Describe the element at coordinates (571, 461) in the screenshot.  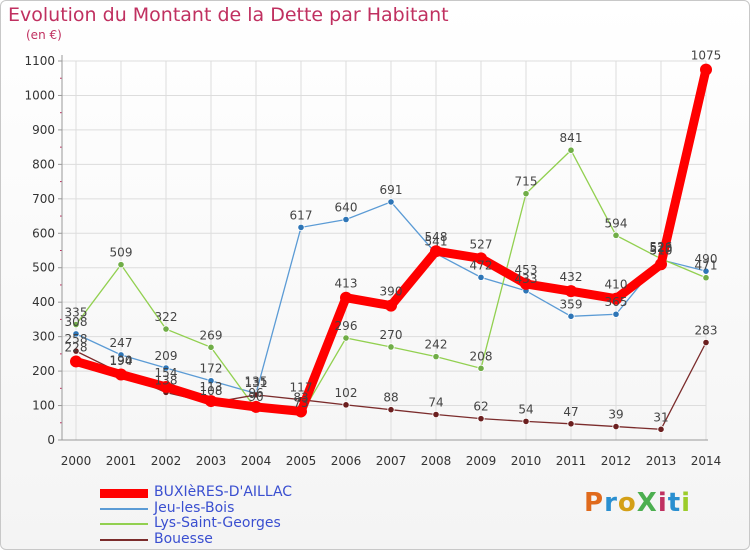
I see `x-tick-label: 2011` at that location.